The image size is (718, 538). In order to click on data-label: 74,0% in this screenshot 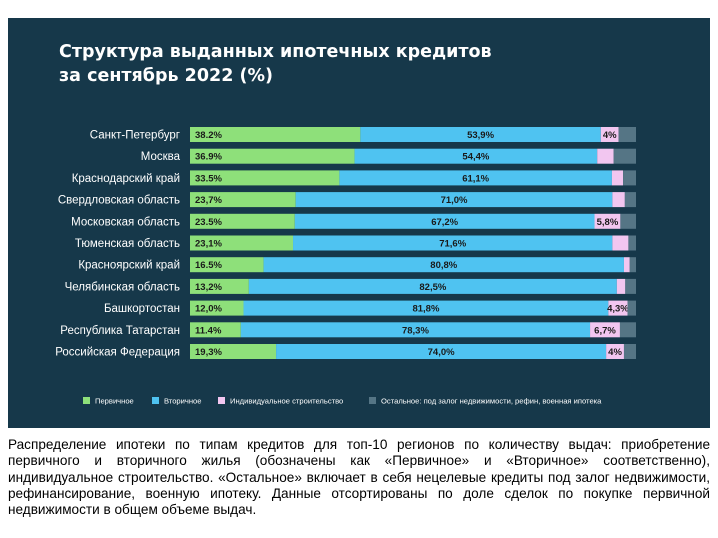, I will do `click(441, 352)`.